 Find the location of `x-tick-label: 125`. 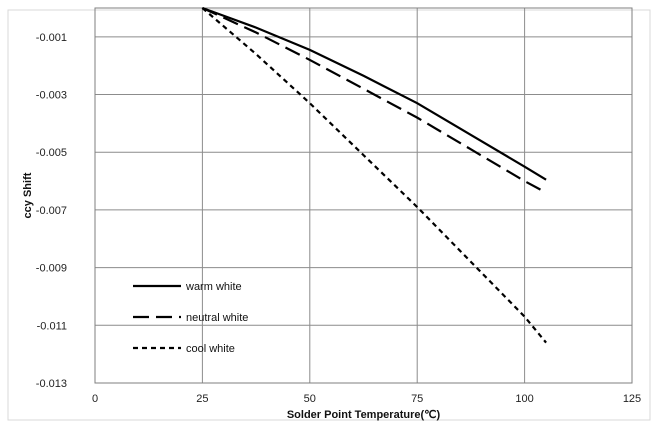

x-tick-label: 125 is located at coordinates (632, 399).